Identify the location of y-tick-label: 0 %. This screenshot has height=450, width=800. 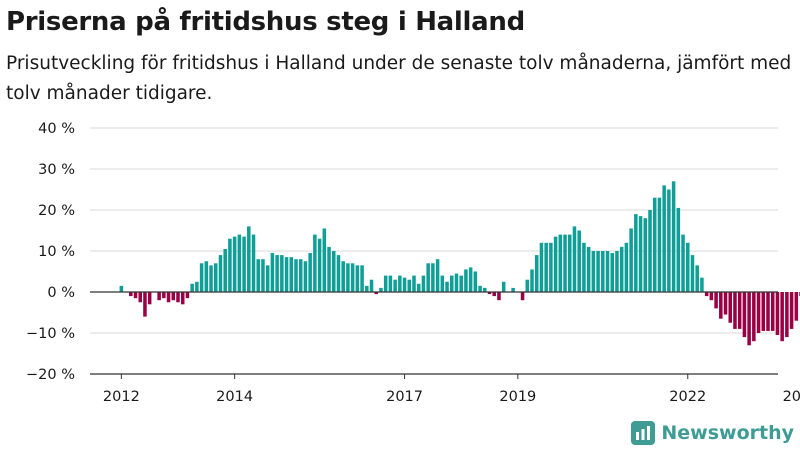
(61, 293).